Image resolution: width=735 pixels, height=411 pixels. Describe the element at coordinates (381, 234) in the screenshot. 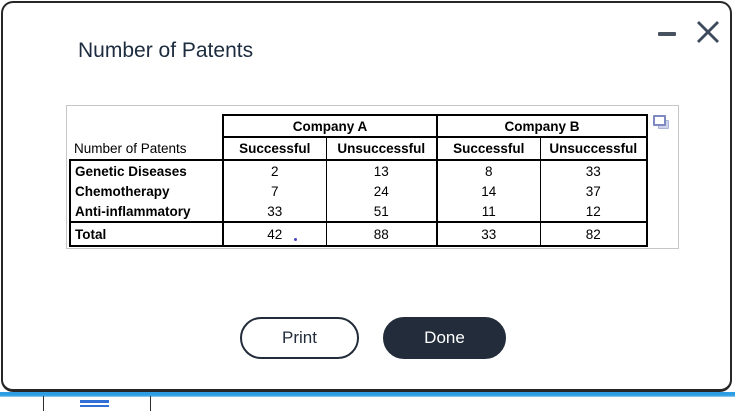

I see `table-cell: 88` at that location.